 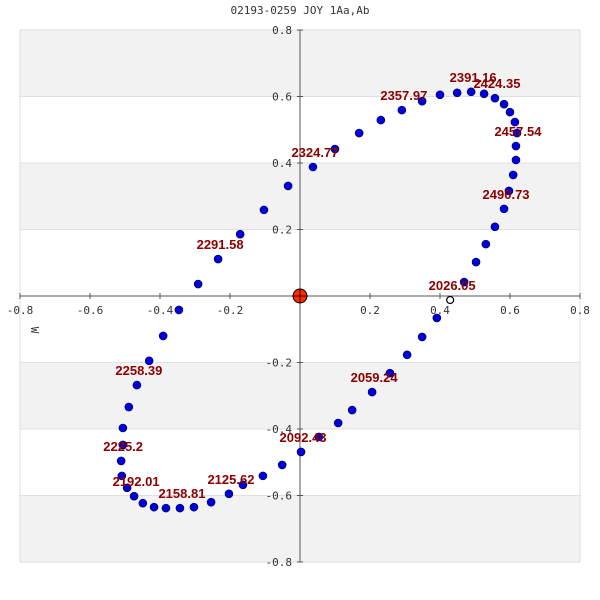 What do you see at coordinates (510, 310) in the screenshot?
I see `x-tick-label: 0.6` at bounding box center [510, 310].